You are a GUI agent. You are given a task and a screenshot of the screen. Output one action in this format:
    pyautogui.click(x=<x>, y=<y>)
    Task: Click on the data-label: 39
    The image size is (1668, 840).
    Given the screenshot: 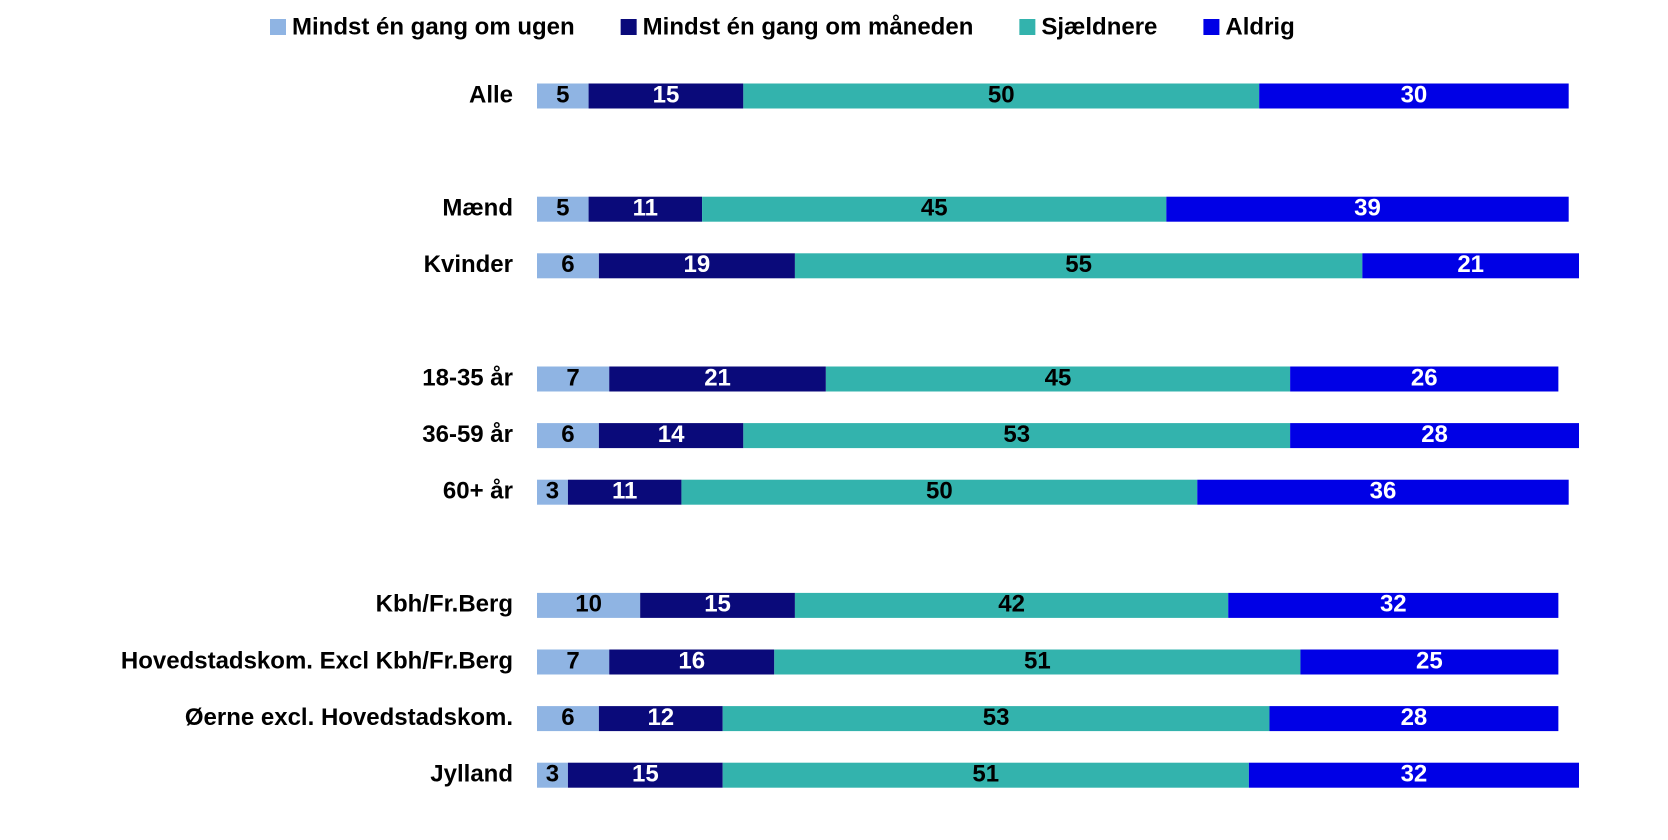 What is the action you would take?
    pyautogui.click(x=1367, y=208)
    